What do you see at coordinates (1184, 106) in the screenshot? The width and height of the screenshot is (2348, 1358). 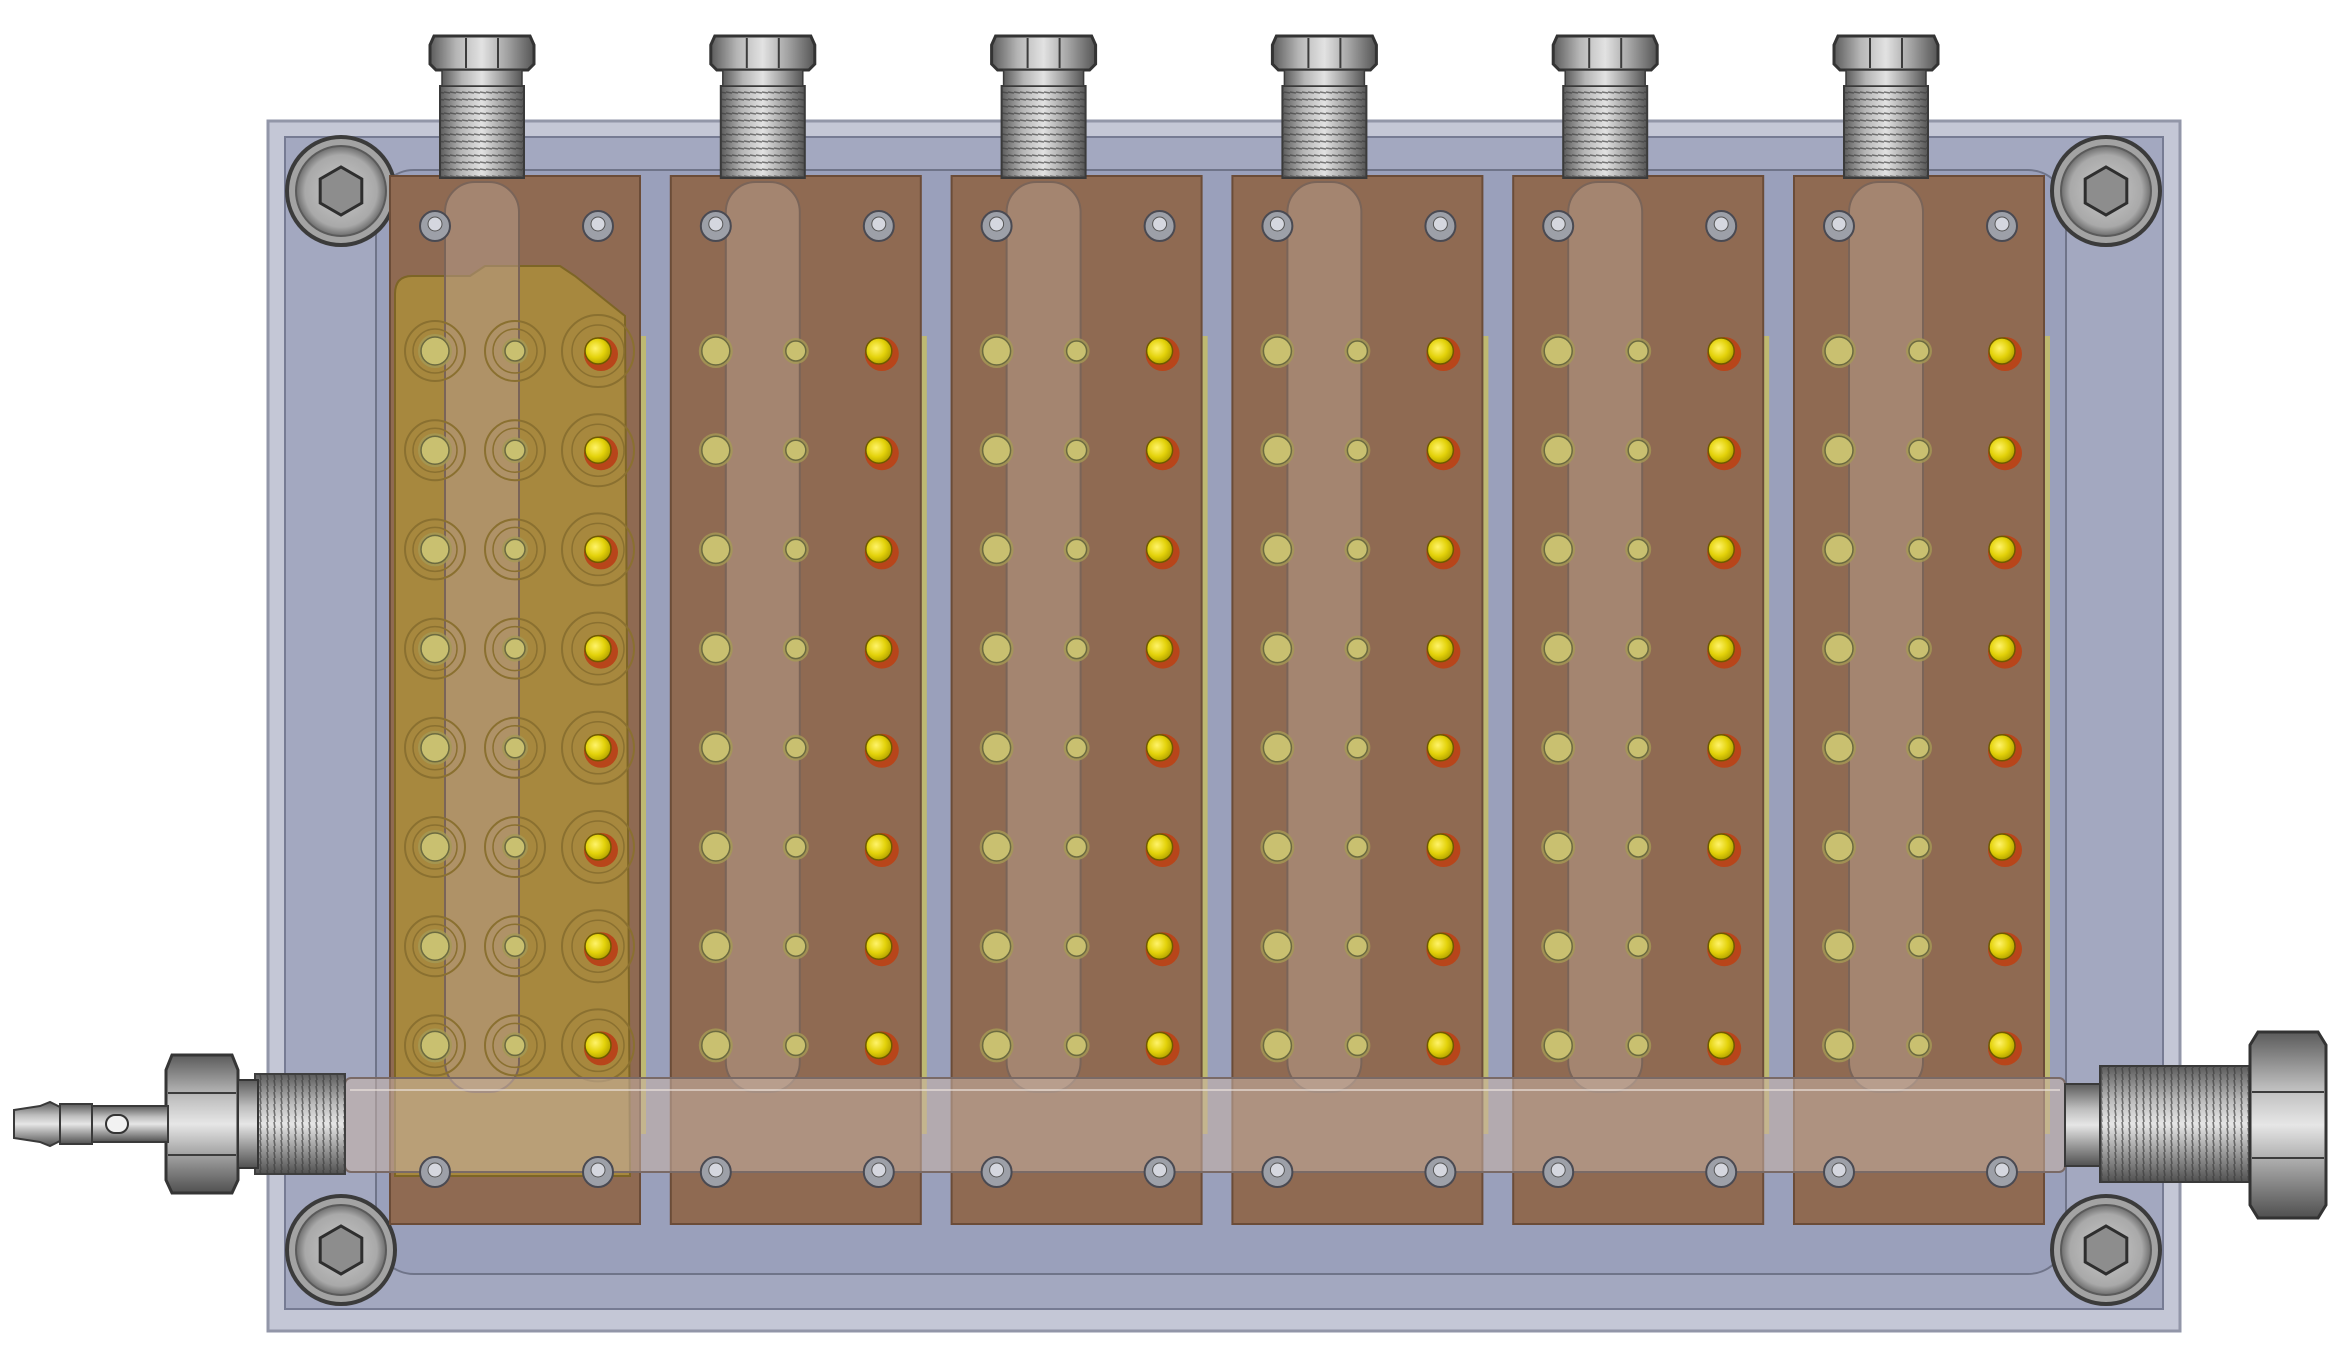 I see `top-fittings` at bounding box center [1184, 106].